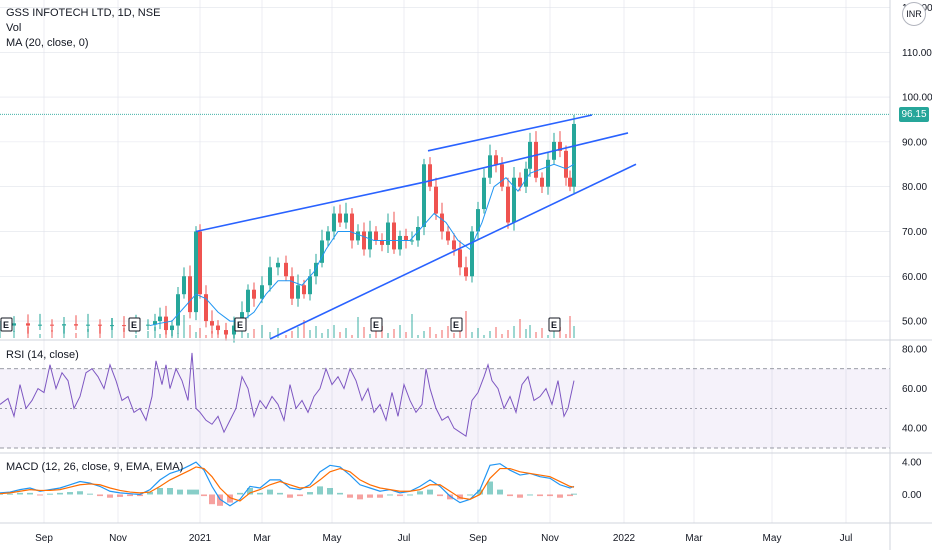  I want to click on x-tick-label: Sep, so click(44, 538).